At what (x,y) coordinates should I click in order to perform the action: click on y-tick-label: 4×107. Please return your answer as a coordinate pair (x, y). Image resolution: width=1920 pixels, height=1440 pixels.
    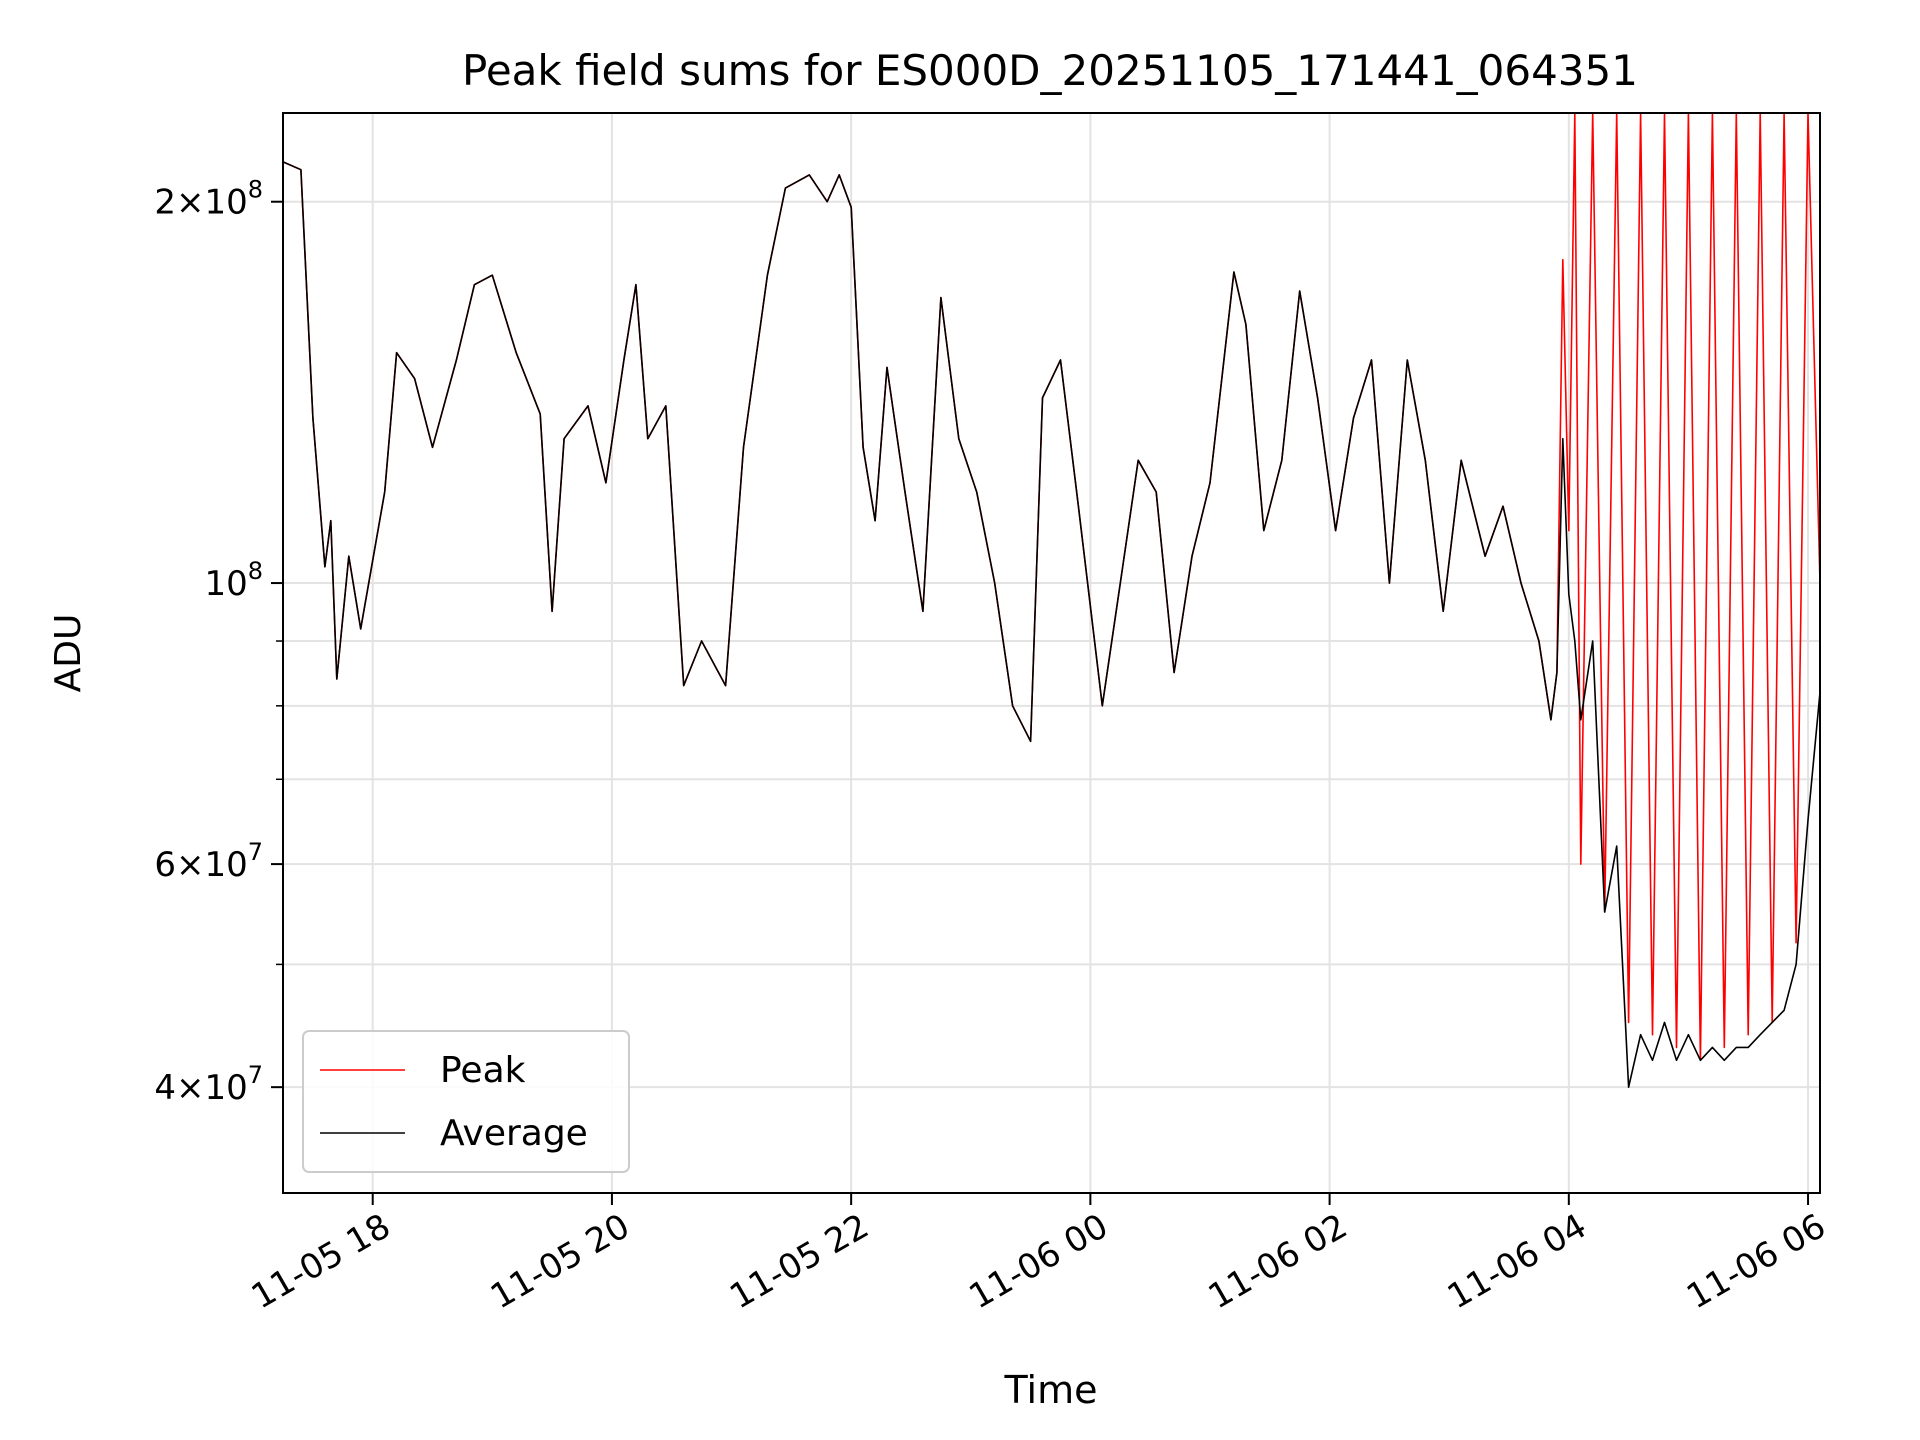
    Looking at the image, I should click on (208, 1084).